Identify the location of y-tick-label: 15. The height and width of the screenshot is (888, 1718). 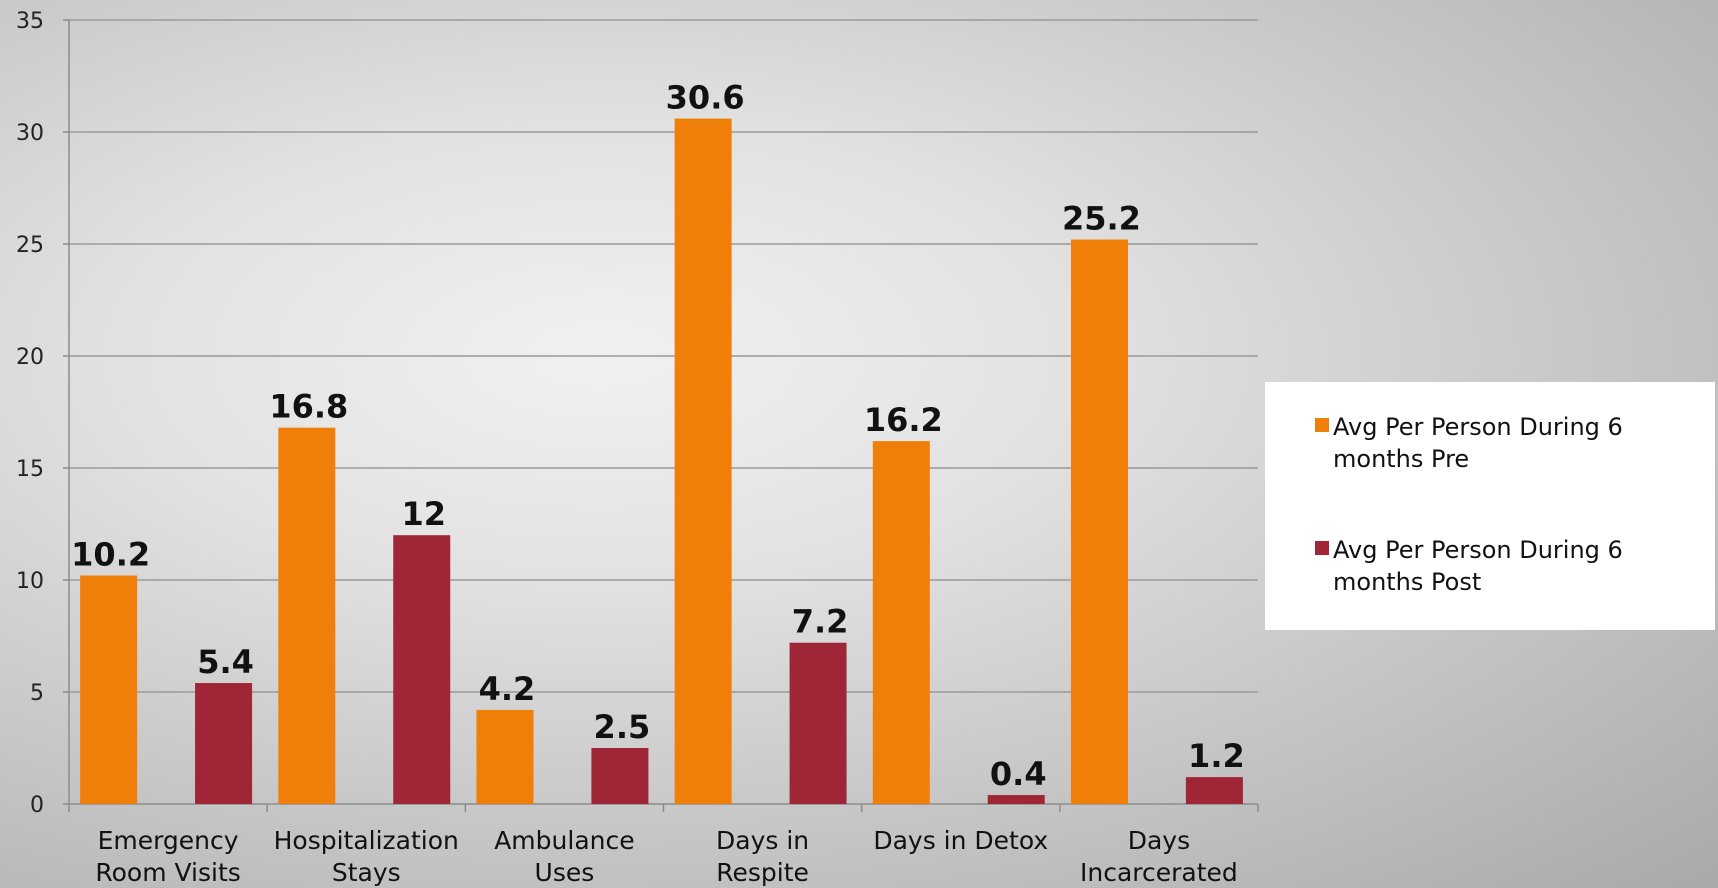
(30, 469).